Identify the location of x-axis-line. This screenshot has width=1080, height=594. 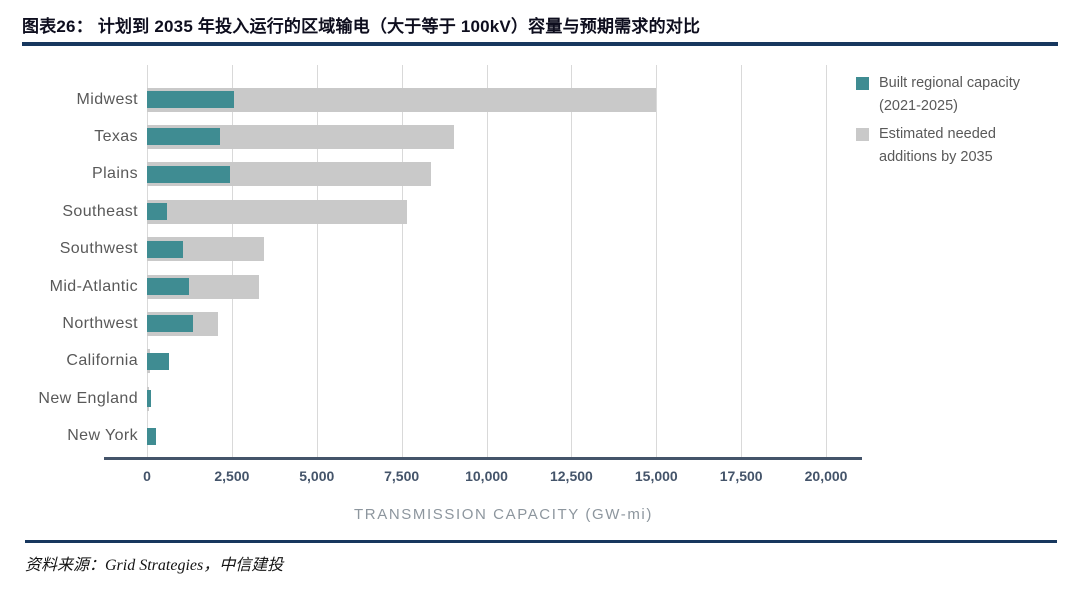
(483, 458).